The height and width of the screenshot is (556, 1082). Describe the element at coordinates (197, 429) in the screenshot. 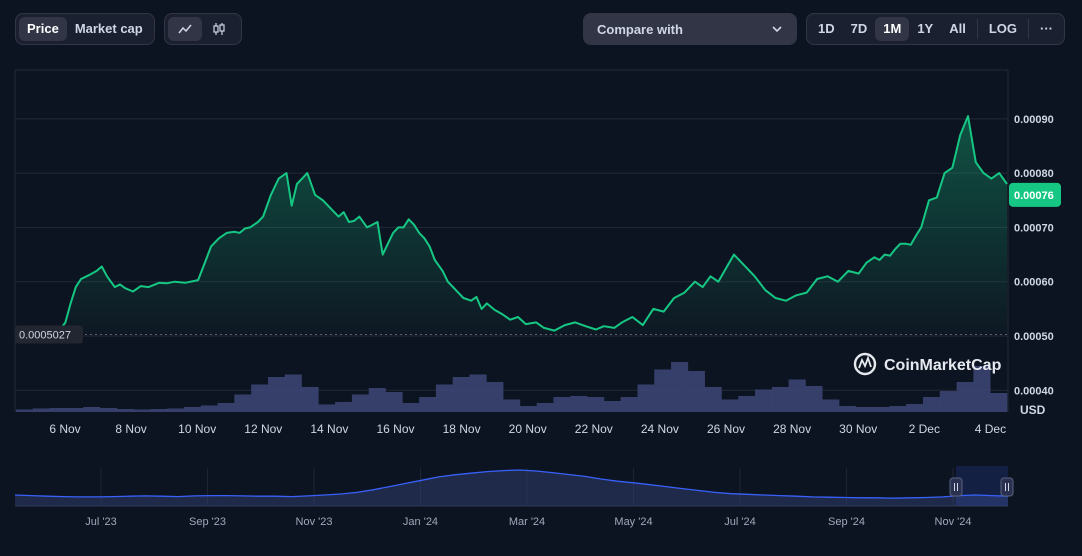

I see `x-tick-label: 10 Nov` at that location.